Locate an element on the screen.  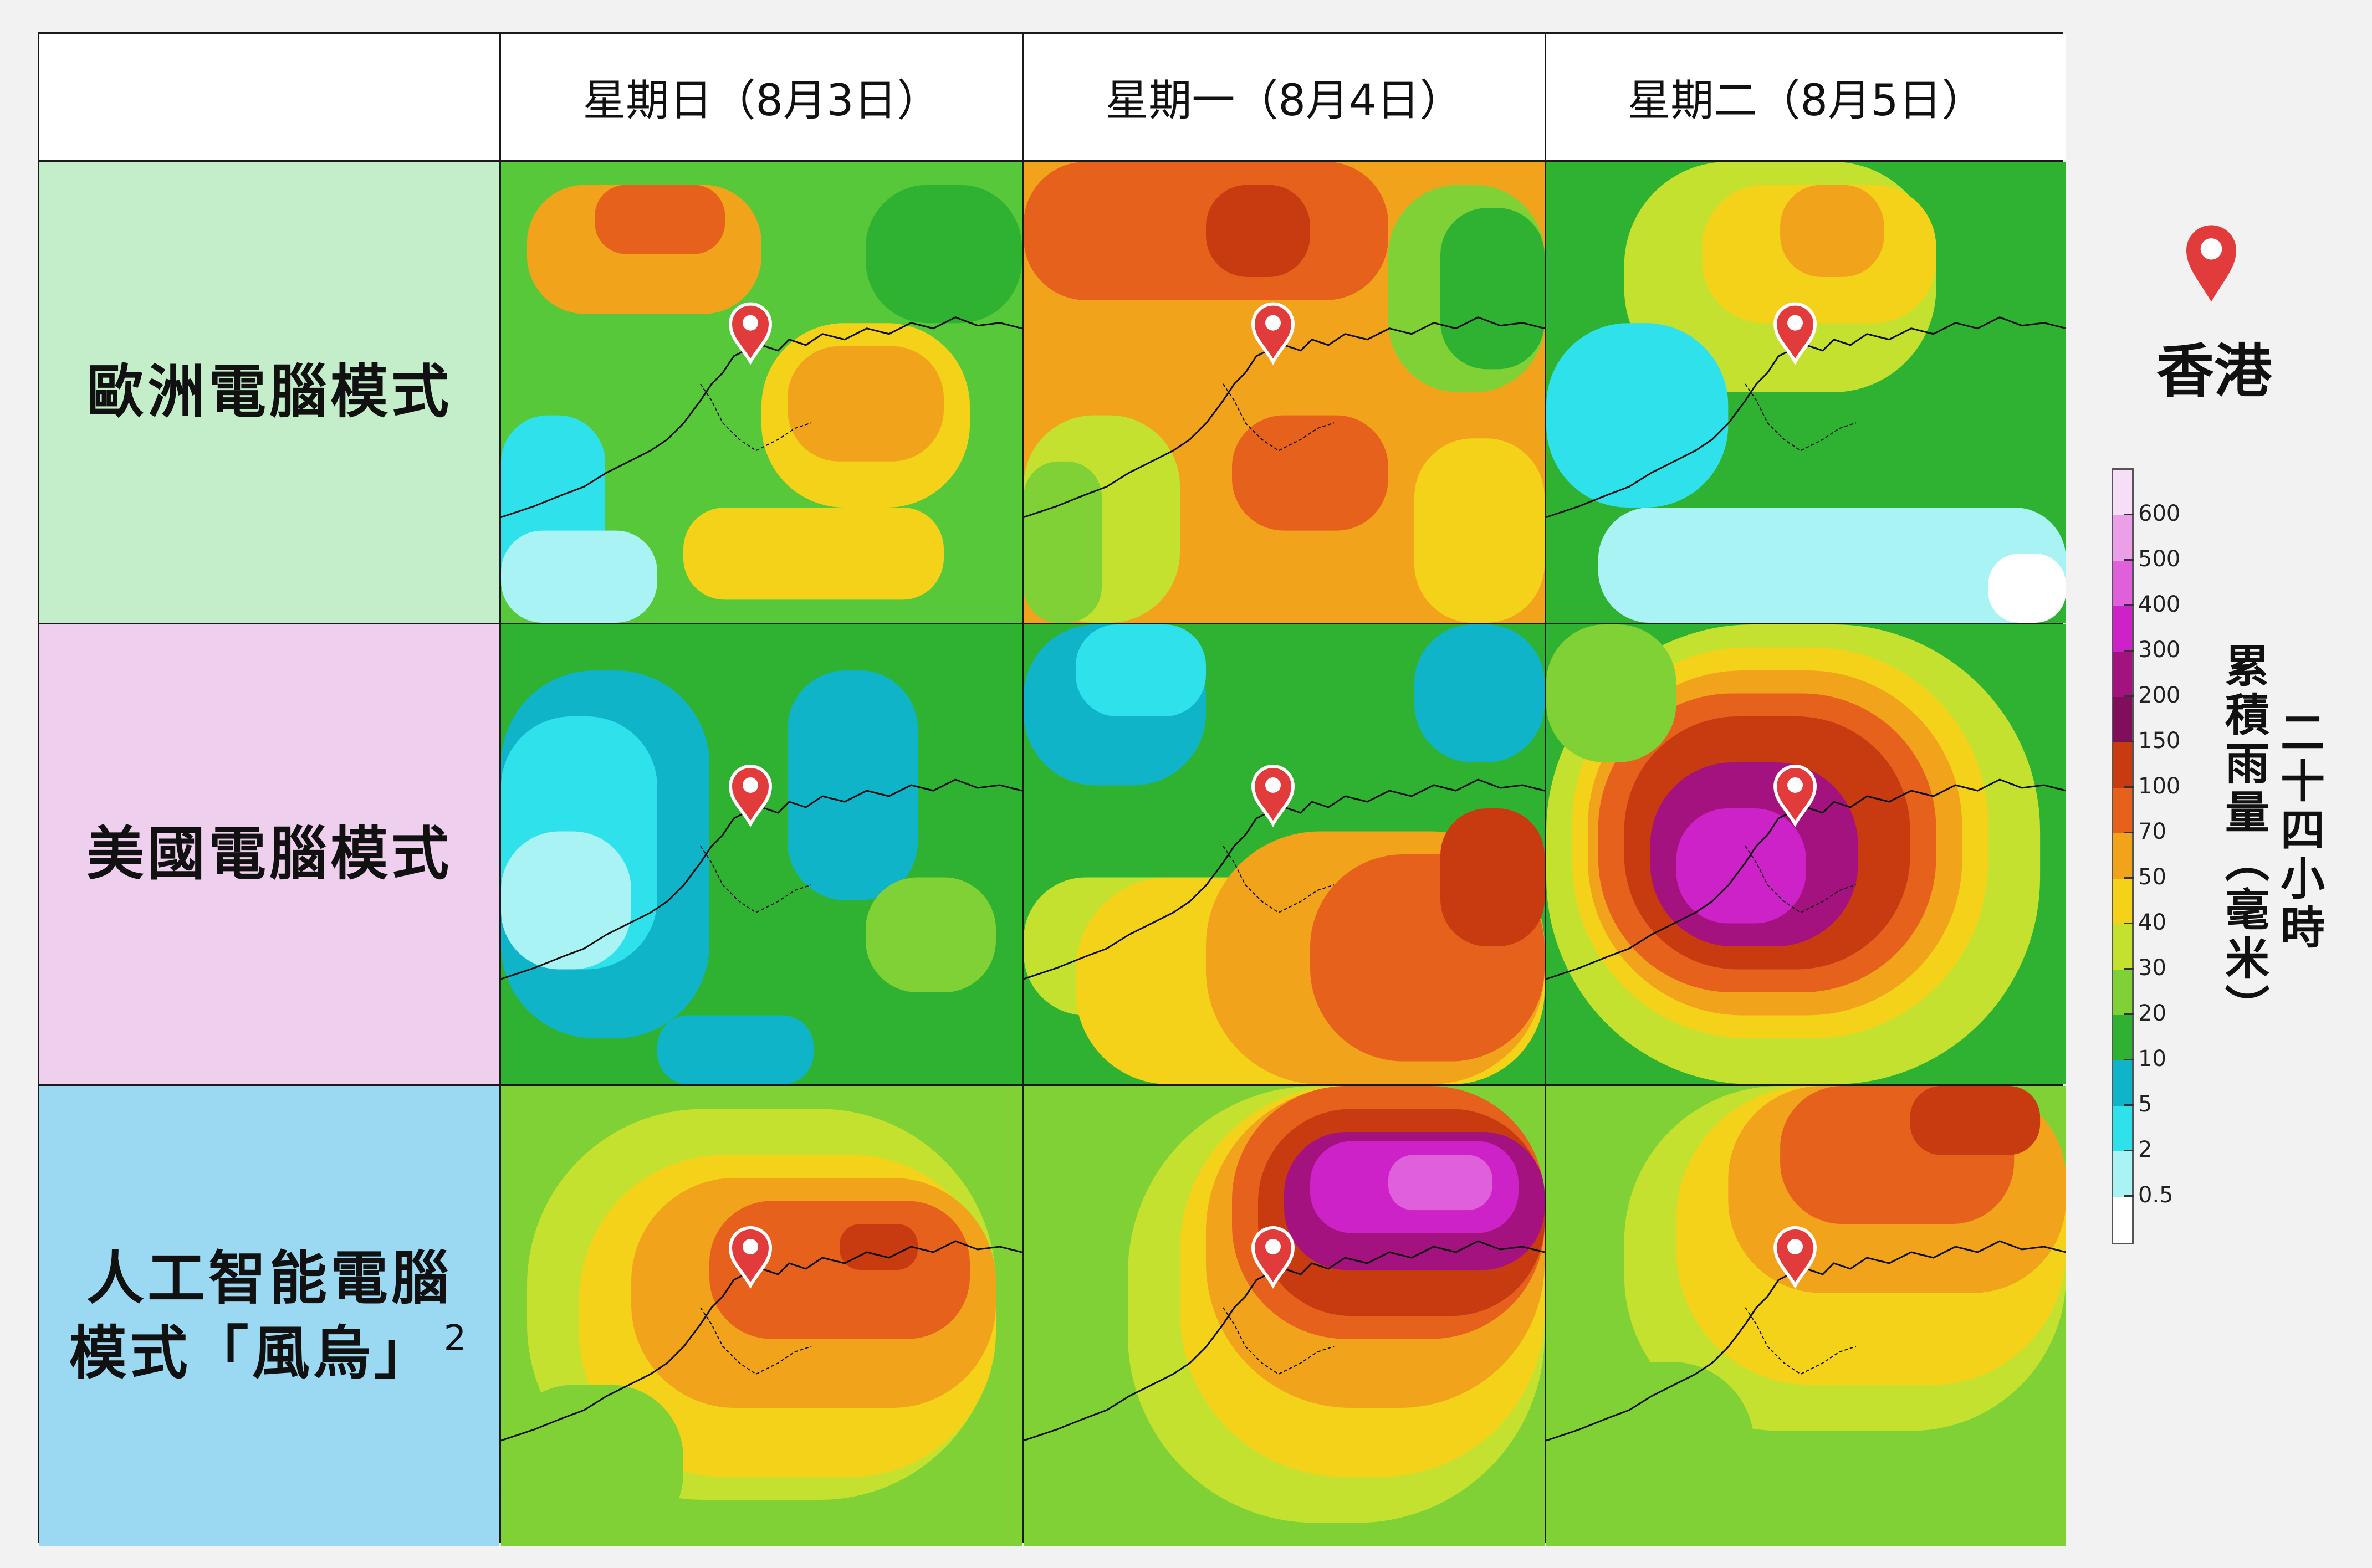
colorbar-tick-label: 500 is located at coordinates (2159, 559).